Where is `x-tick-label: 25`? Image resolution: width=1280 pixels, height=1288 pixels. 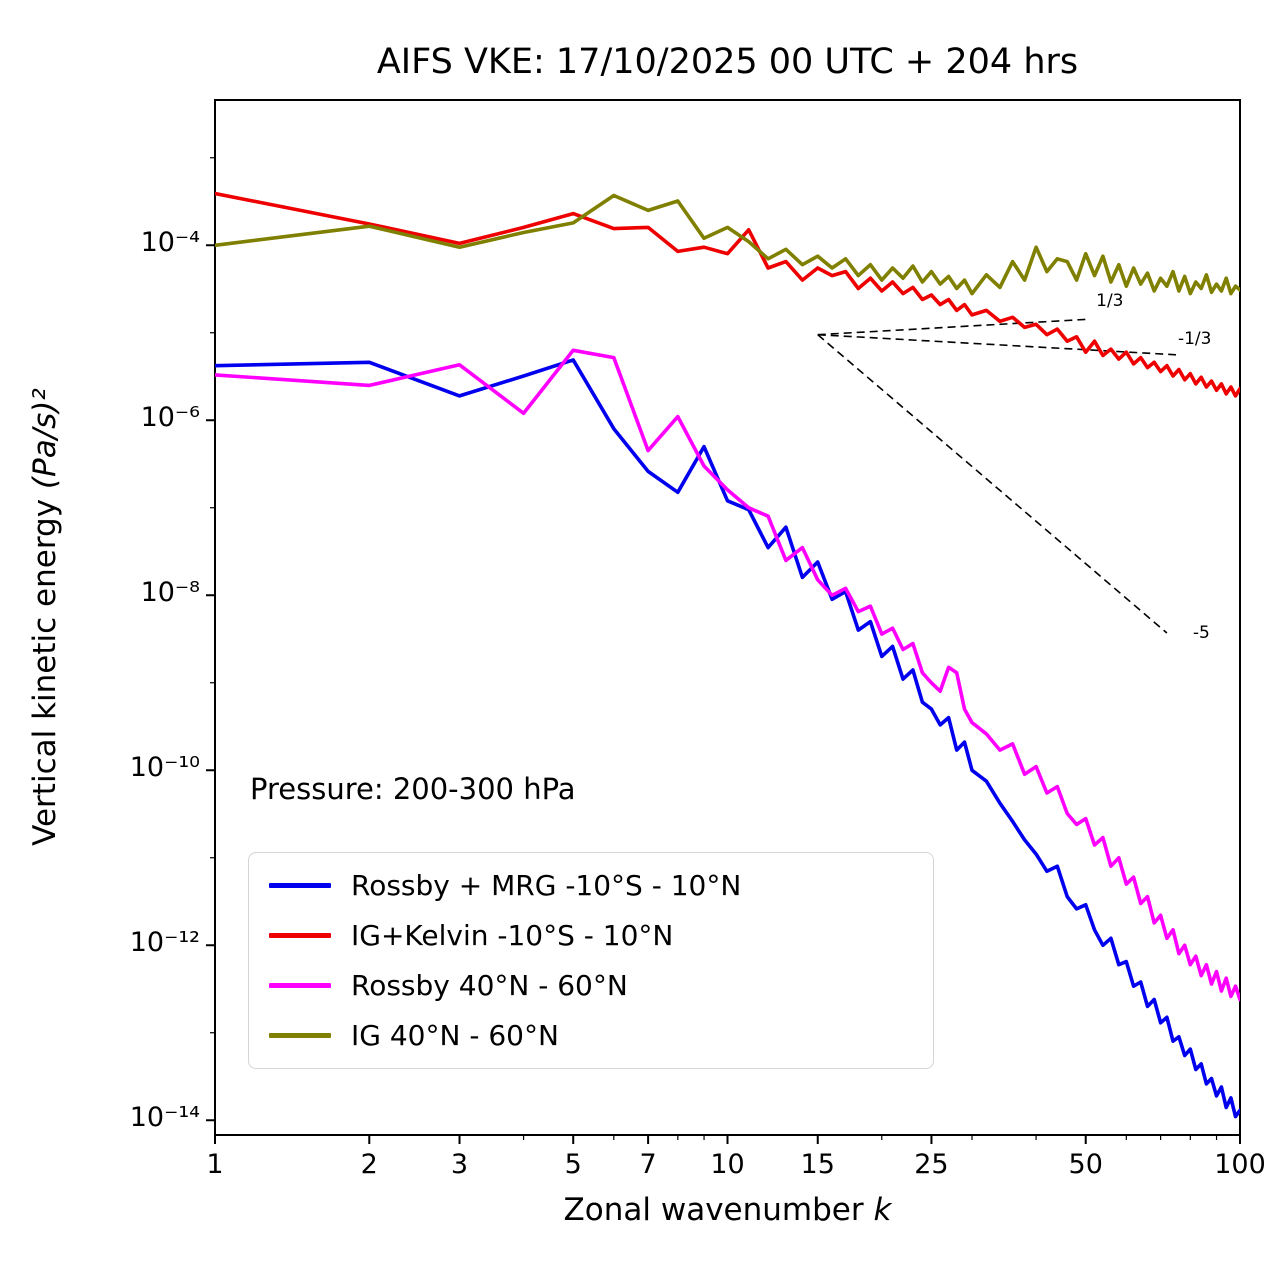 x-tick-label: 25 is located at coordinates (931, 1164).